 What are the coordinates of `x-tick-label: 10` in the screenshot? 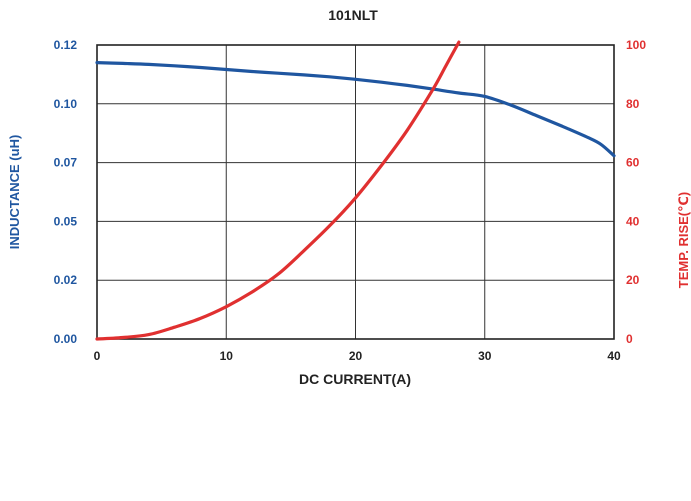 It's located at (227, 356).